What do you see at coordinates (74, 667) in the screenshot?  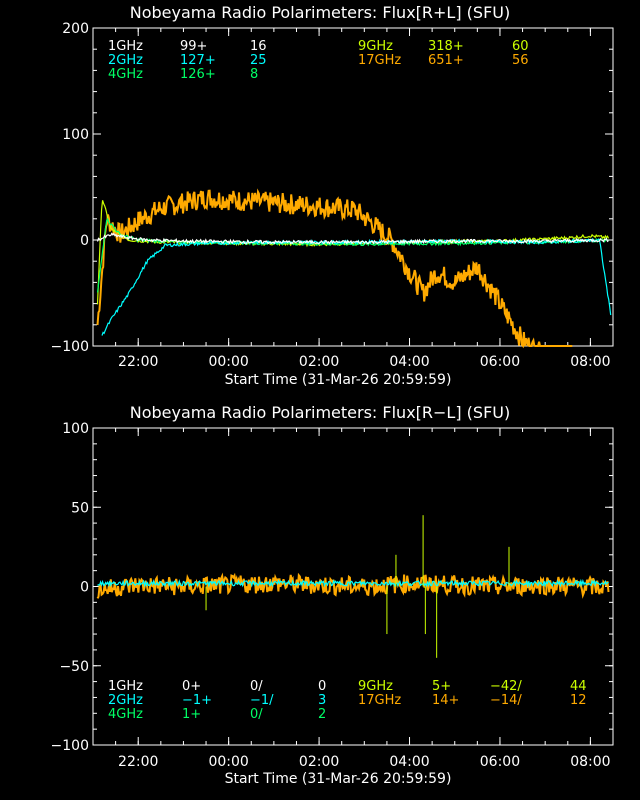 I see `y-tick-label: −50` at bounding box center [74, 667].